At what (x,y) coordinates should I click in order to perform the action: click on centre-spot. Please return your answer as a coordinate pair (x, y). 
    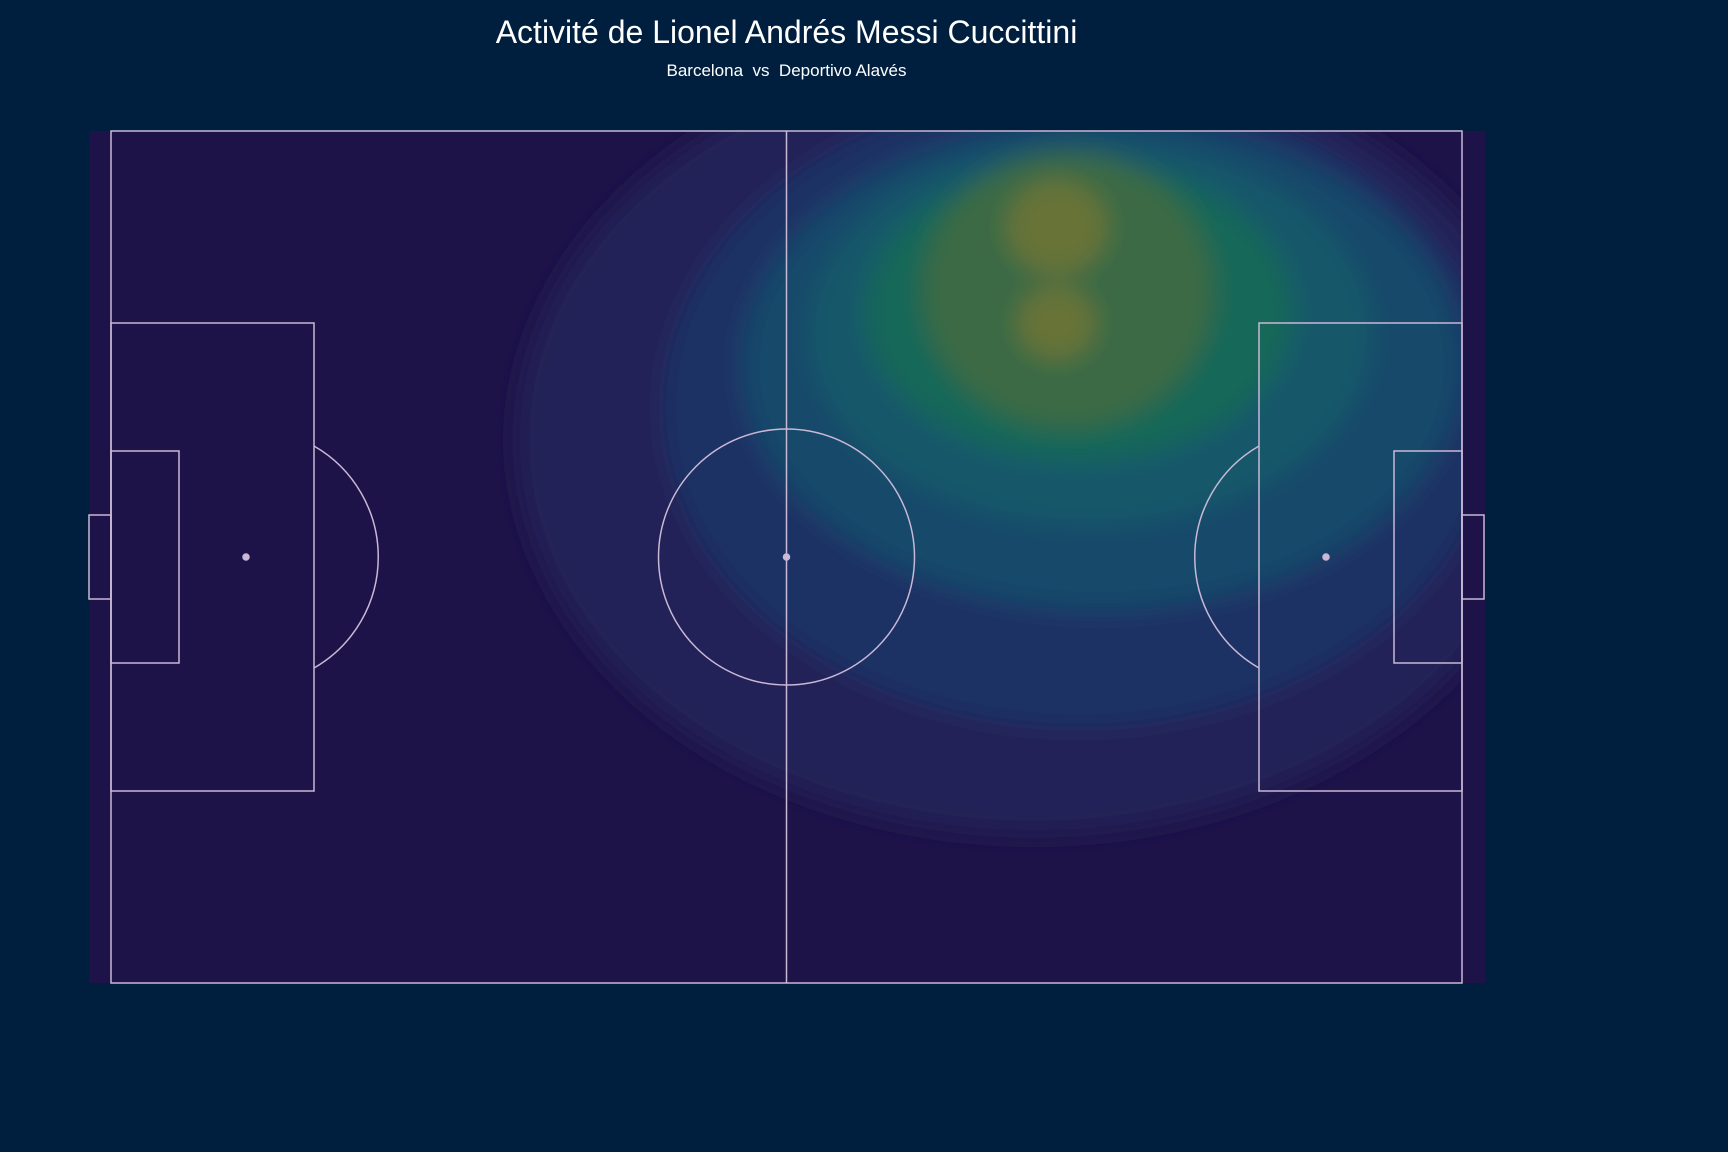
    Looking at the image, I should click on (786, 557).